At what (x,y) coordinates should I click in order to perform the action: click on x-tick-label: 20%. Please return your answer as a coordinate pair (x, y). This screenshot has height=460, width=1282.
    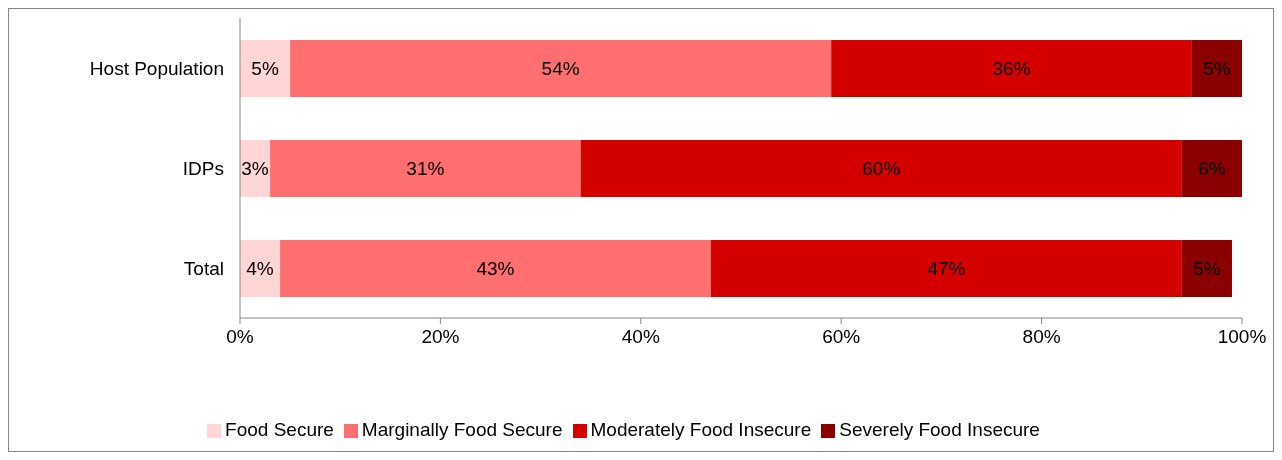
    Looking at the image, I should click on (440, 337).